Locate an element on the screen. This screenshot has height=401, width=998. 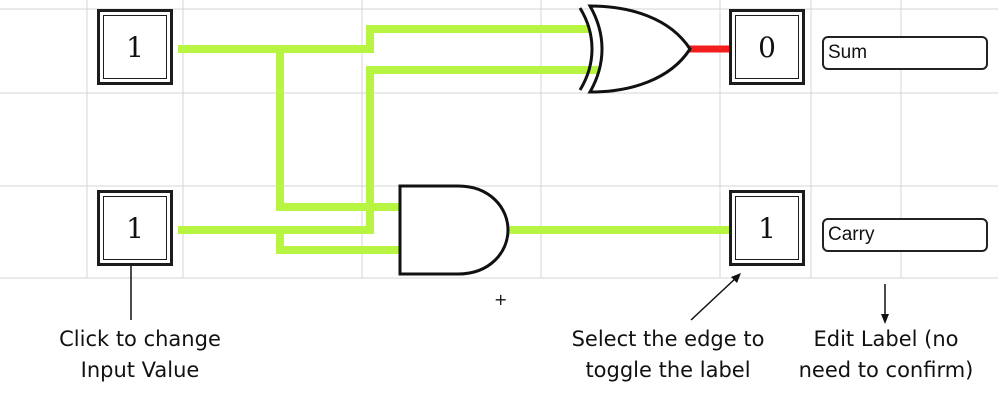
sum-value: 0 is located at coordinates (767, 47).